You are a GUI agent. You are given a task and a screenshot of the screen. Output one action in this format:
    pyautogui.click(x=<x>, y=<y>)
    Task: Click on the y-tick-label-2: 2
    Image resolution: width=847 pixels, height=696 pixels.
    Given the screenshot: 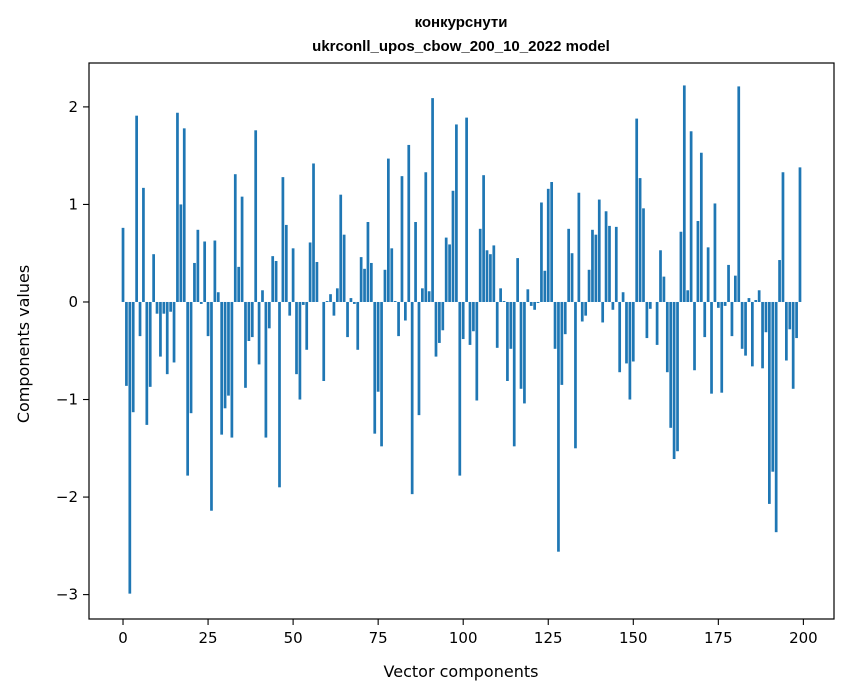 What is the action you would take?
    pyautogui.click(x=73, y=107)
    